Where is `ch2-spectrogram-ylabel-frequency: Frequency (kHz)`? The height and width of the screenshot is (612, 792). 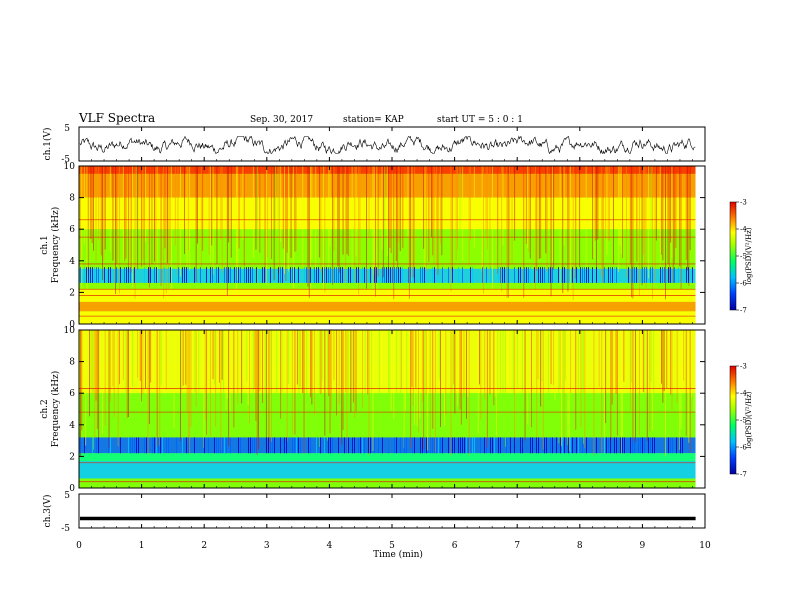
ch2-spectrogram-ylabel-frequency: Frequency (kHz) is located at coordinates (55, 409).